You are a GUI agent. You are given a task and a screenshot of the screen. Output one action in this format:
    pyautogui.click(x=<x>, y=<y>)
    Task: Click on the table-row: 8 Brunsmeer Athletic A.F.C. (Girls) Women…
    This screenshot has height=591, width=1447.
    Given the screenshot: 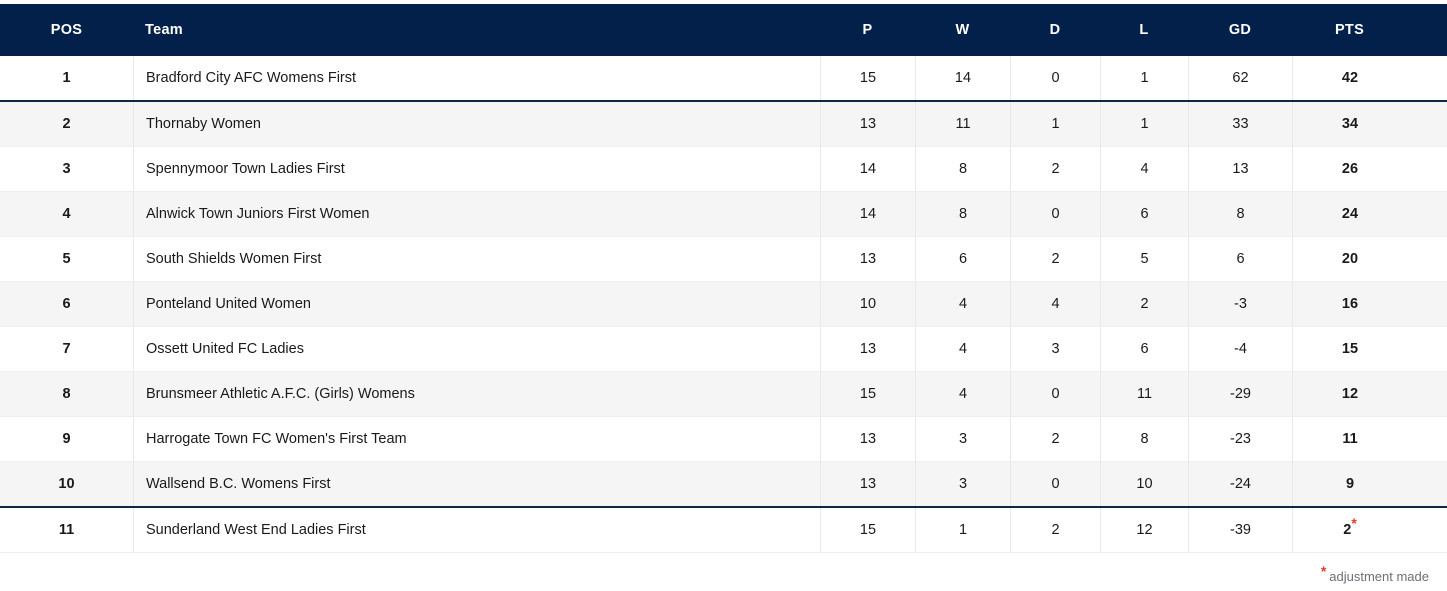 What is the action you would take?
    pyautogui.click(x=723, y=394)
    